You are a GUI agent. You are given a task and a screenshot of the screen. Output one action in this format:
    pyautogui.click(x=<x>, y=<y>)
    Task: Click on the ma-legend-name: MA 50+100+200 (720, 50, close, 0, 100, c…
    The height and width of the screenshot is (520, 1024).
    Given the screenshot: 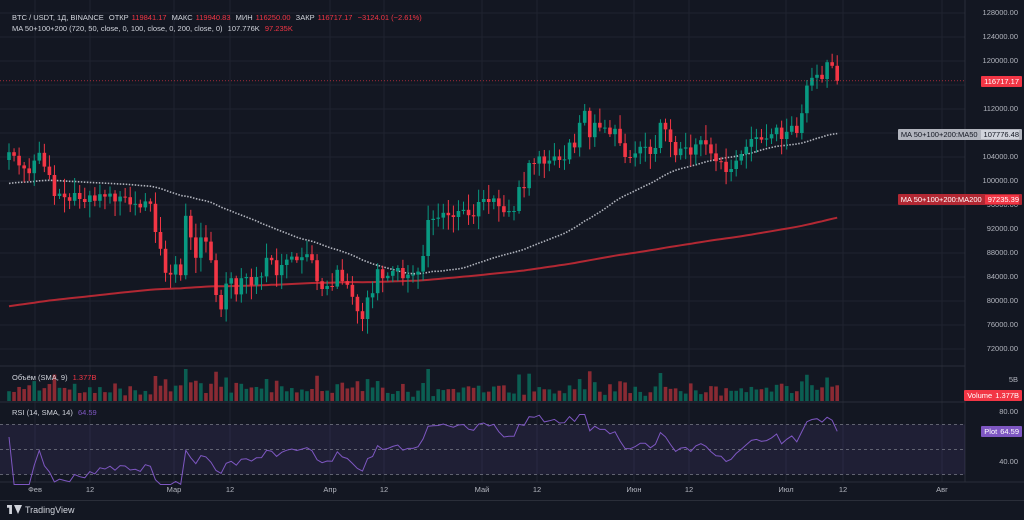 What is the action you would take?
    pyautogui.click(x=117, y=28)
    